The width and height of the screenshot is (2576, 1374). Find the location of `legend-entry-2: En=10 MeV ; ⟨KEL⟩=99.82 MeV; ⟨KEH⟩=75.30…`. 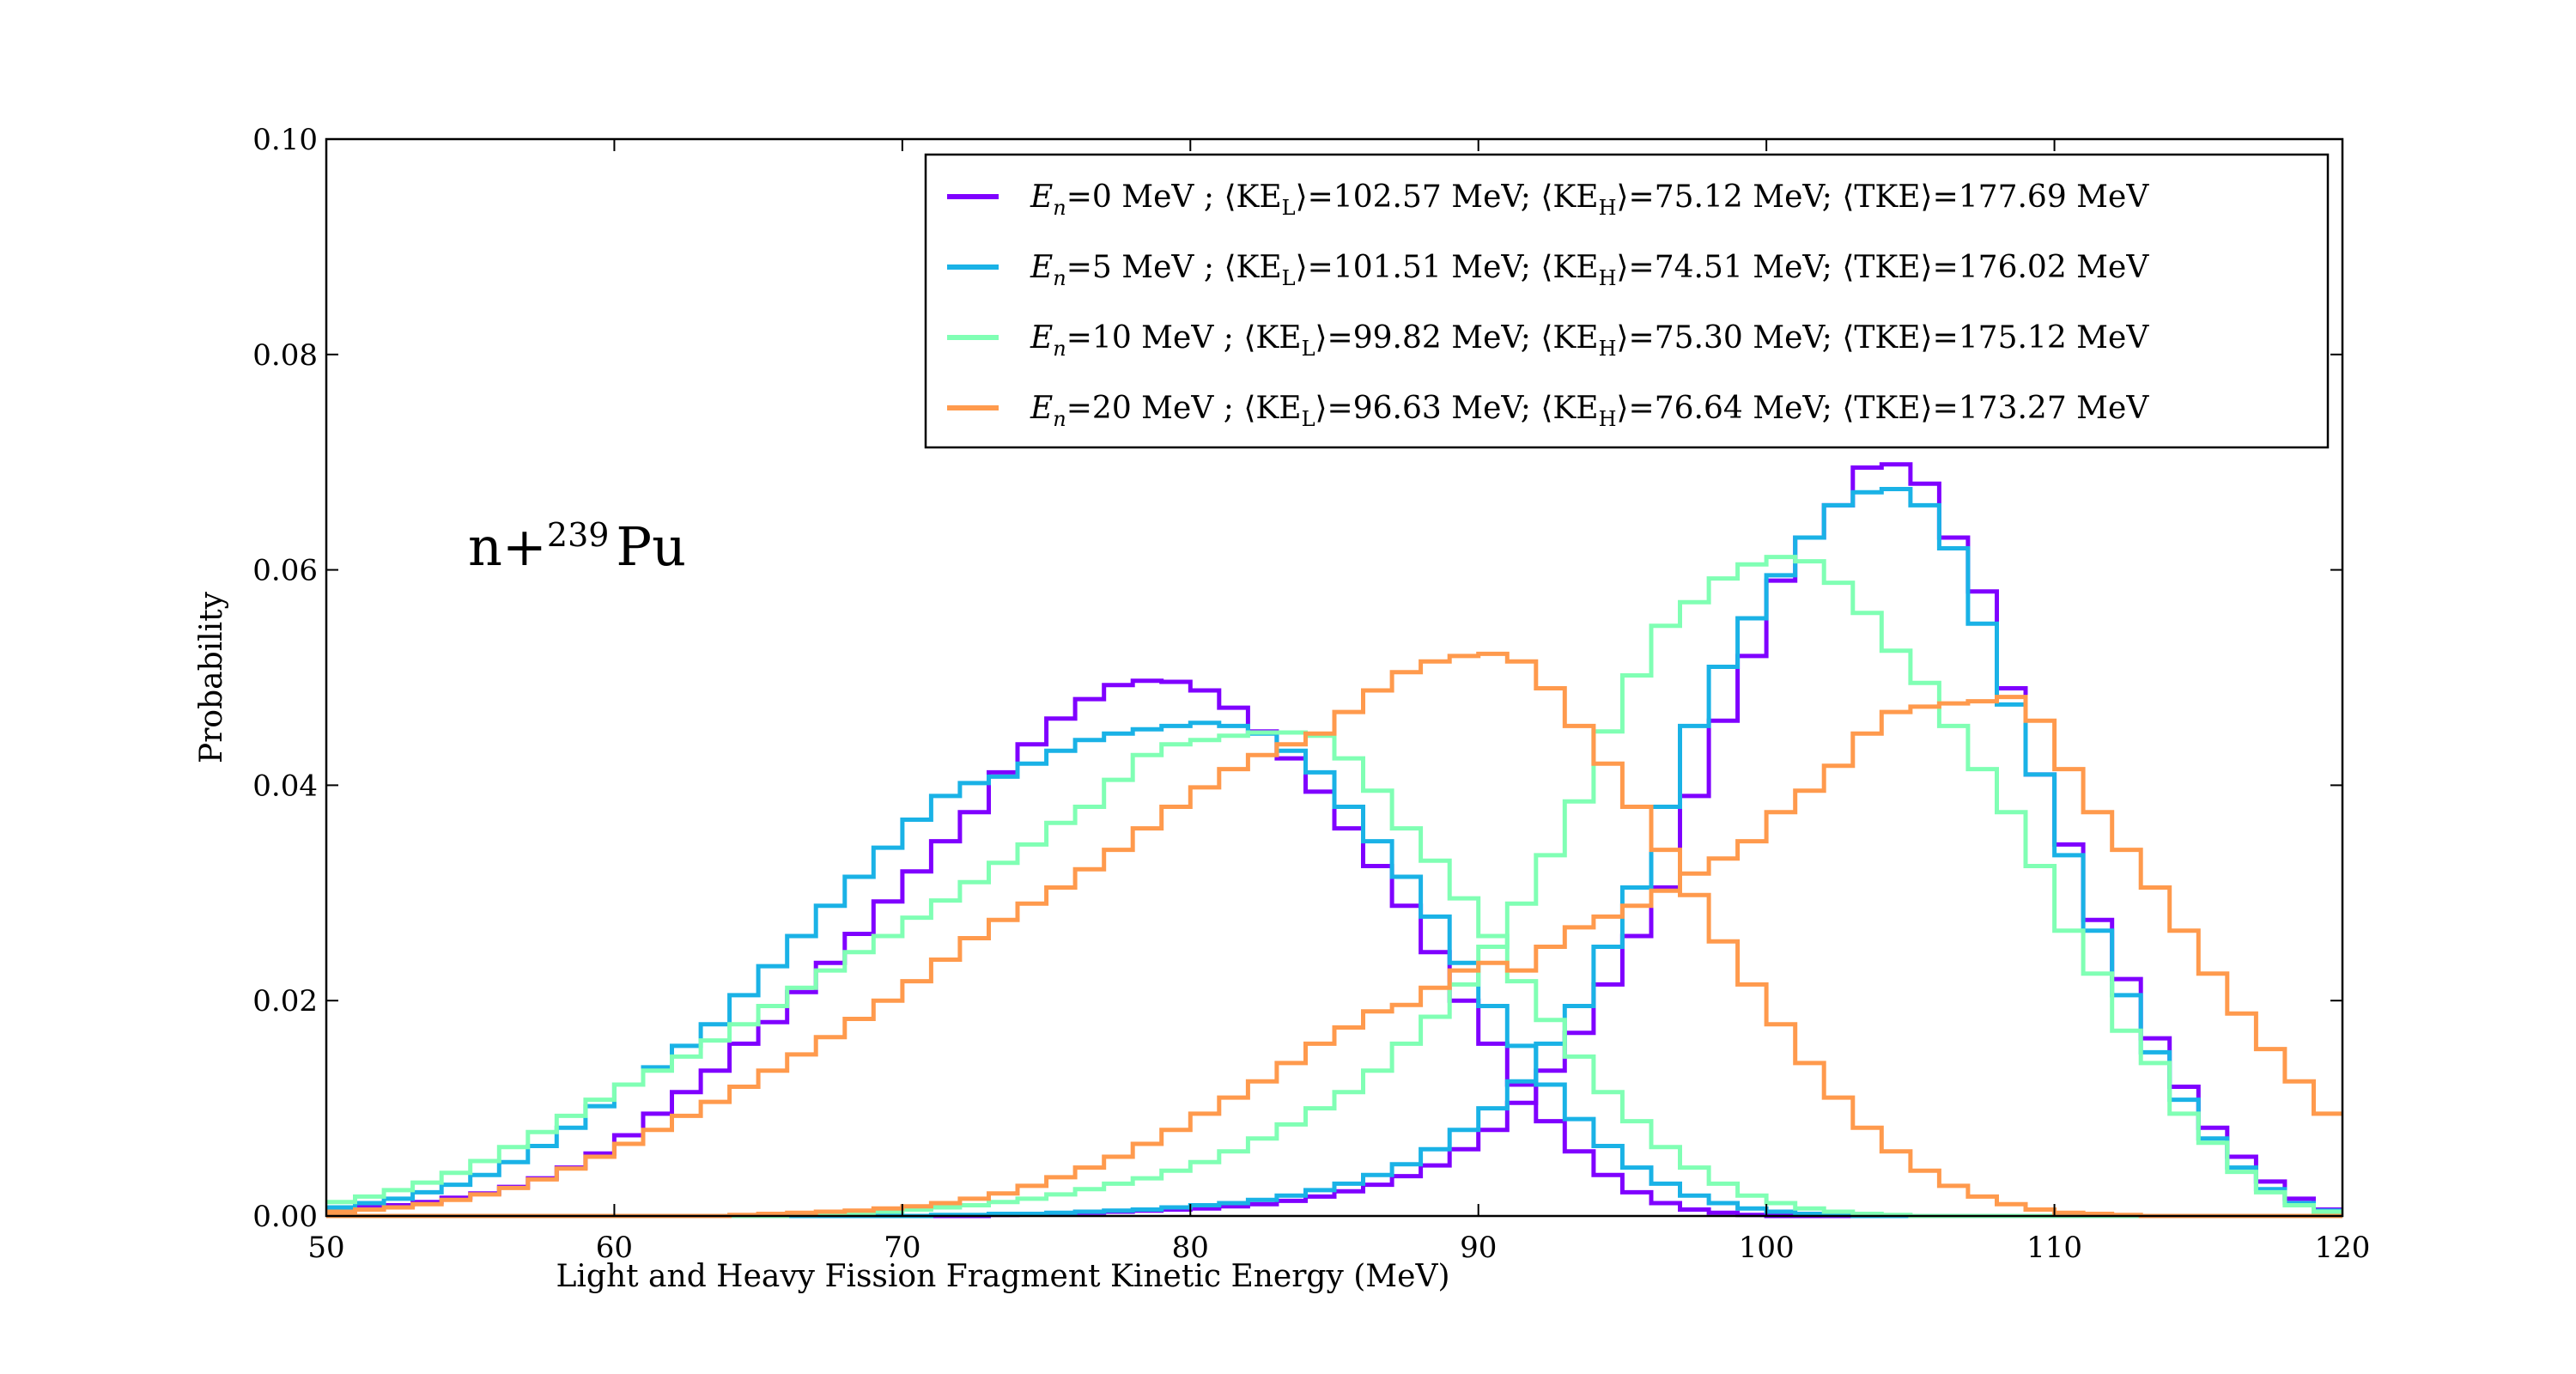

legend-entry-2: En=10 MeV ; ⟨KEL⟩=99.82 MeV; ⟨KEH⟩=75.30… is located at coordinates (1590, 340).